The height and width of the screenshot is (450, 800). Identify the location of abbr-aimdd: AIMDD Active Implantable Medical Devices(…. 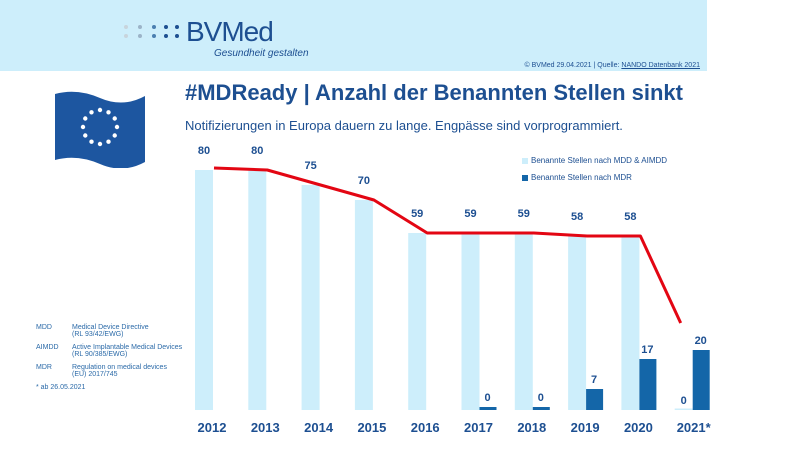
(109, 351).